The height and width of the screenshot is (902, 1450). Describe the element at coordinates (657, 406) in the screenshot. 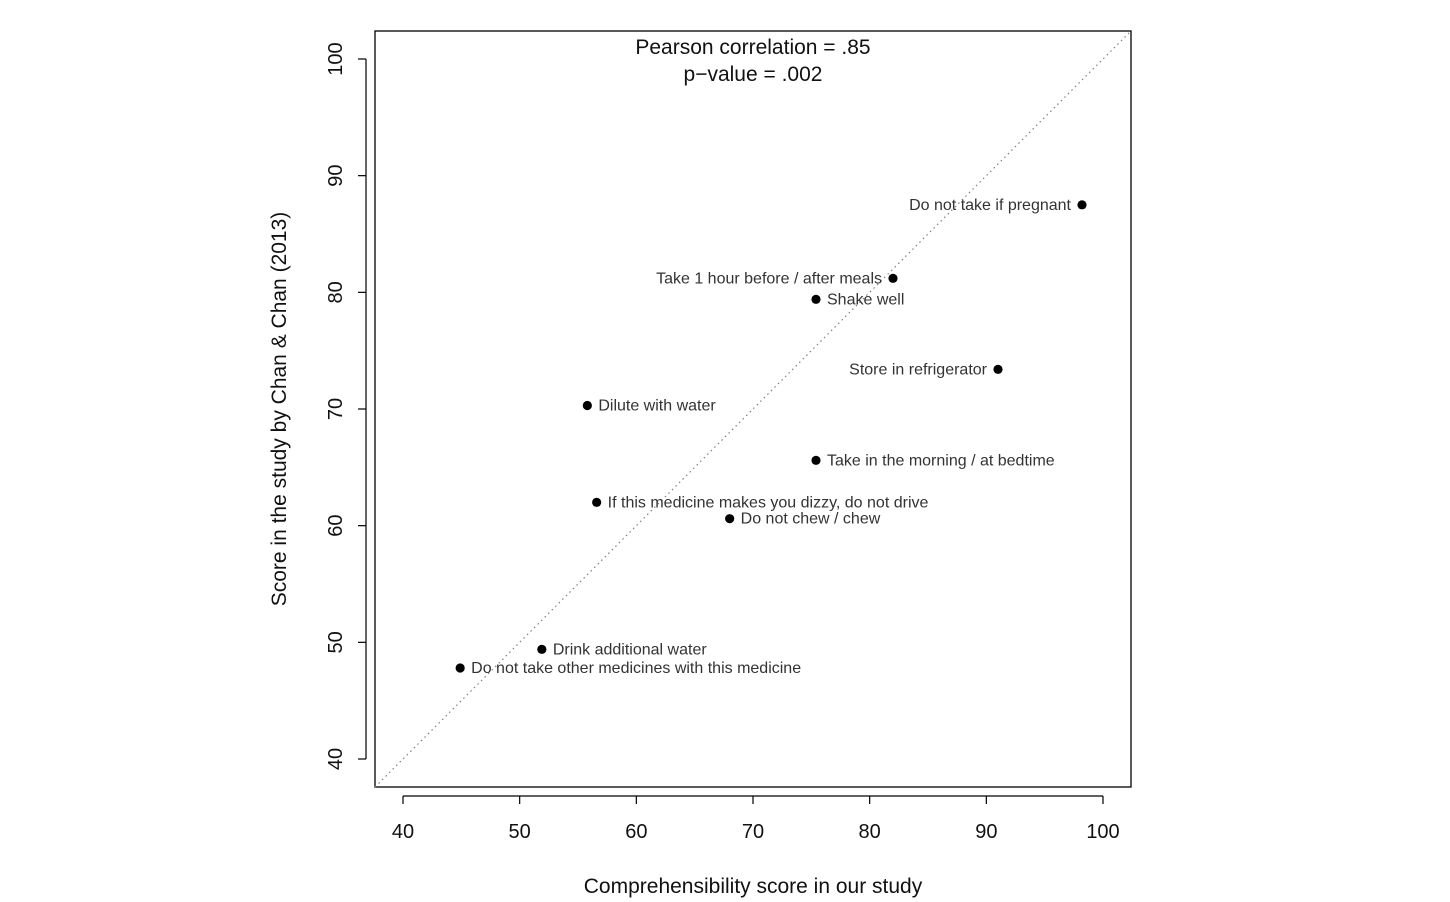

I see `data-point-label: Dilute with water` at that location.